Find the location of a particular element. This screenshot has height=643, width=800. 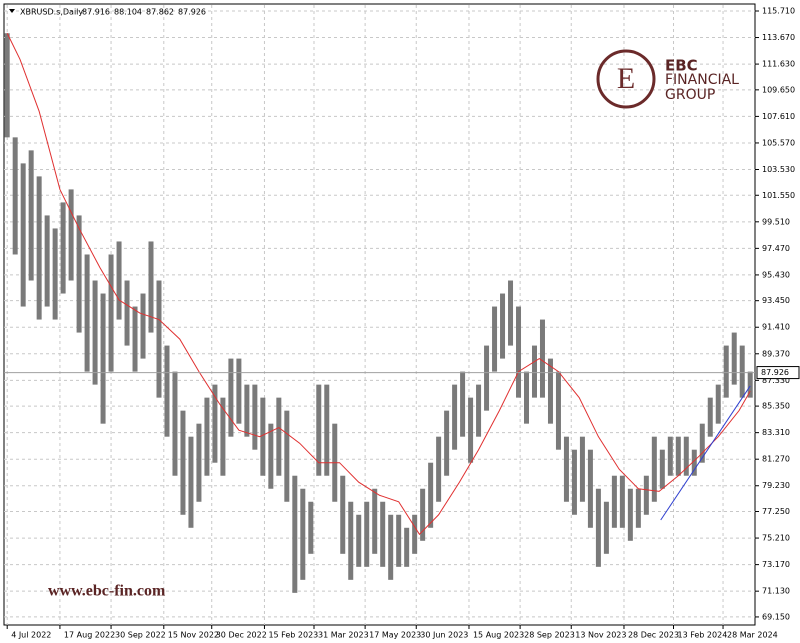

logo-ring is located at coordinates (626, 79).